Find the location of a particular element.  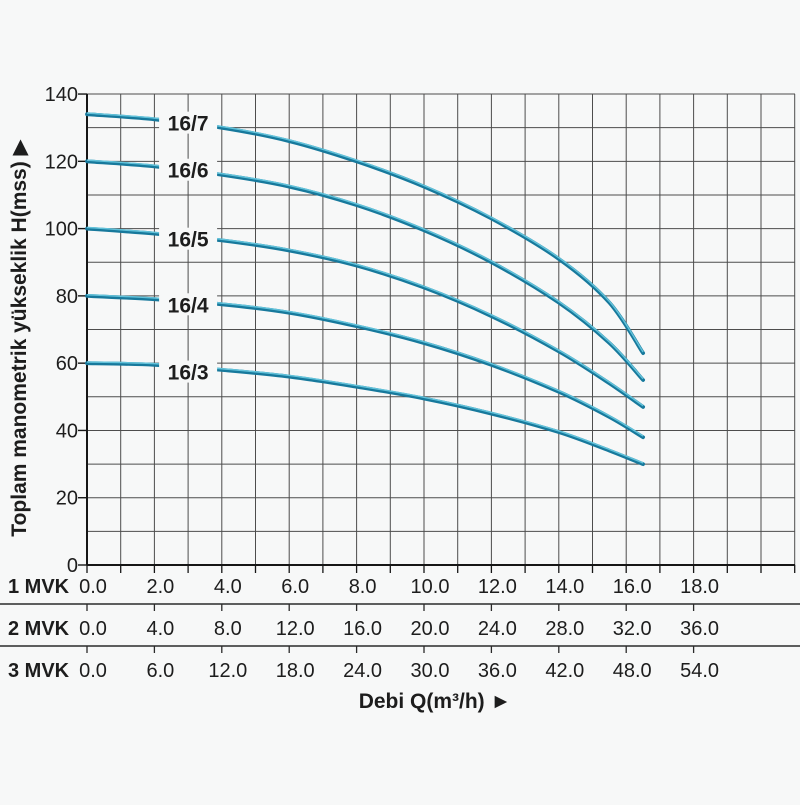

x-tick-label: 20.0 is located at coordinates (430, 629).